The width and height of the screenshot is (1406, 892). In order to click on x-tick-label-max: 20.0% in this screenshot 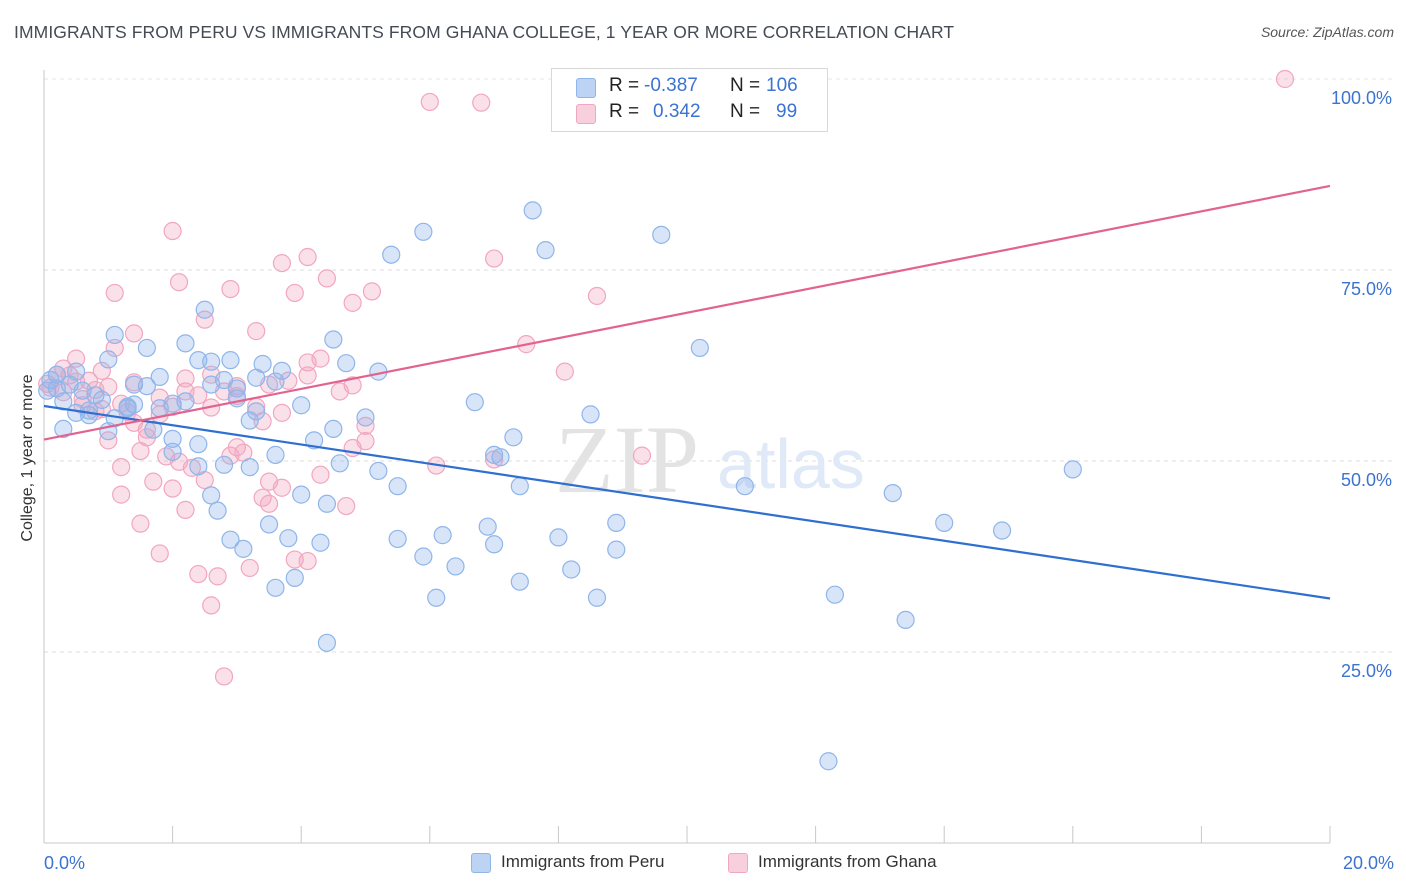, I will do `click(1368, 863)`.